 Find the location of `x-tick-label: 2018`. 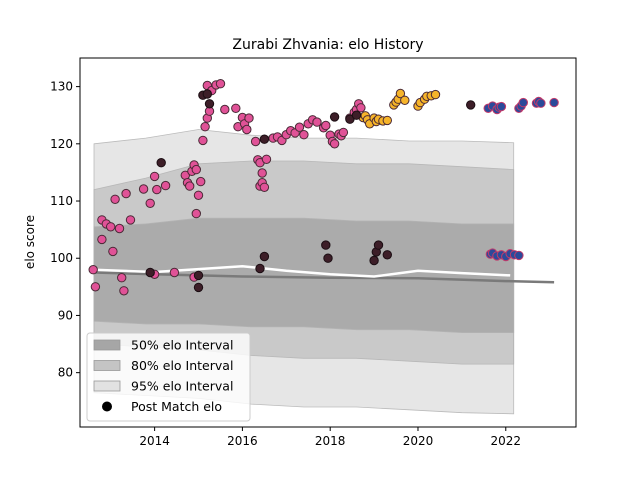

x-tick-label: 2018 is located at coordinates (330, 441).